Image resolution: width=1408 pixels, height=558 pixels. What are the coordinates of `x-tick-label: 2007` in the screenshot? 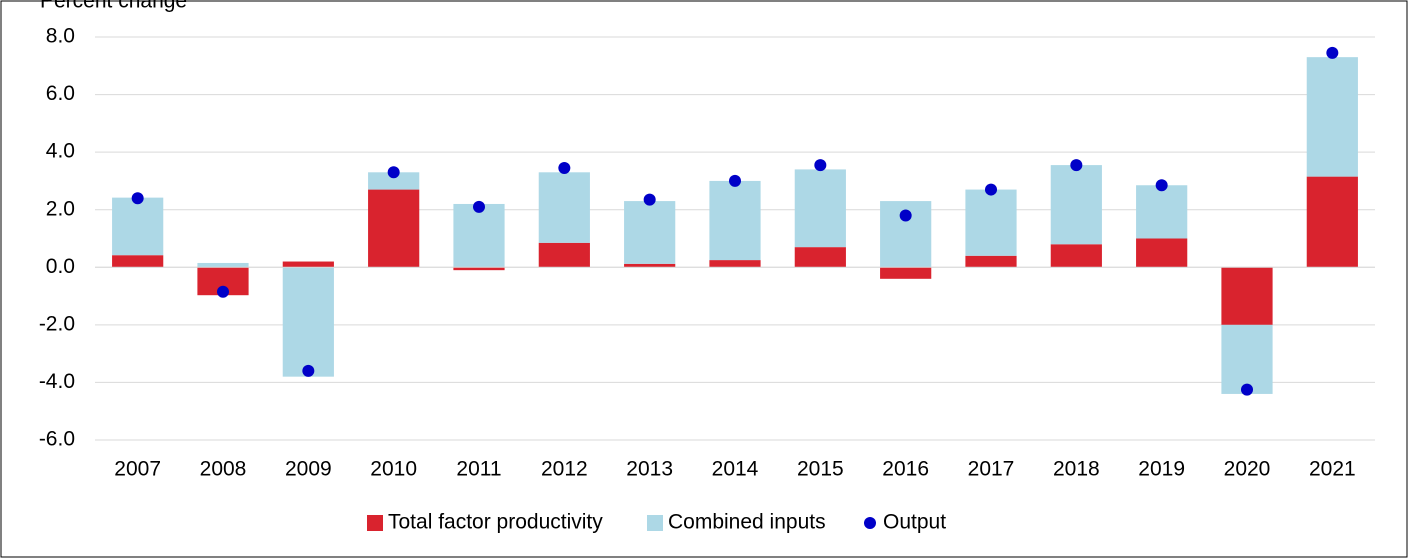 It's located at (137, 469).